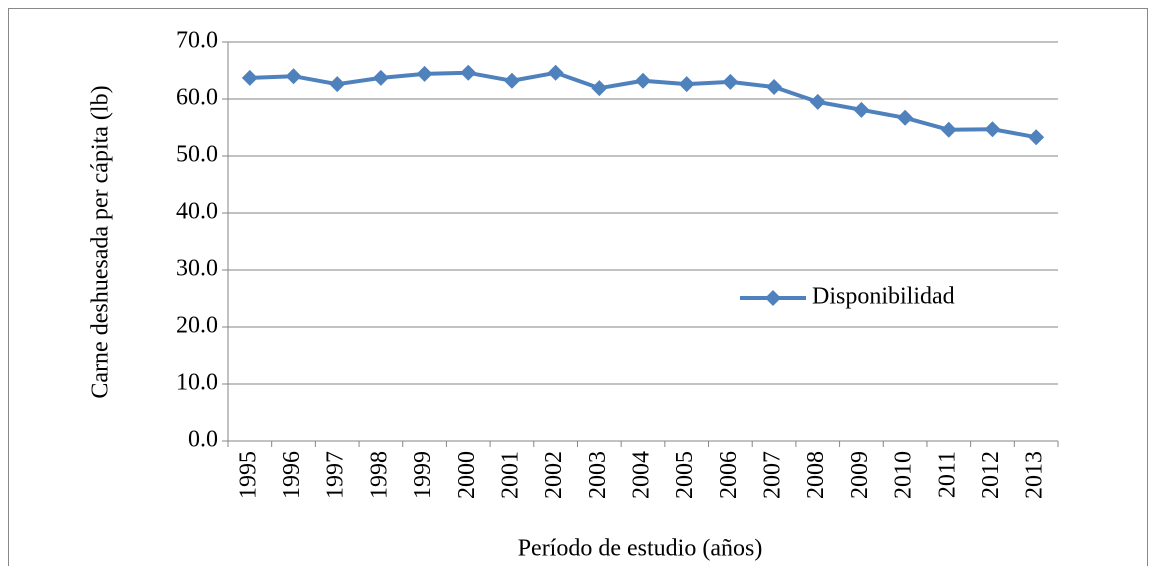 This screenshot has height=566, width=1156. I want to click on x-tick-label: 2004, so click(642, 475).